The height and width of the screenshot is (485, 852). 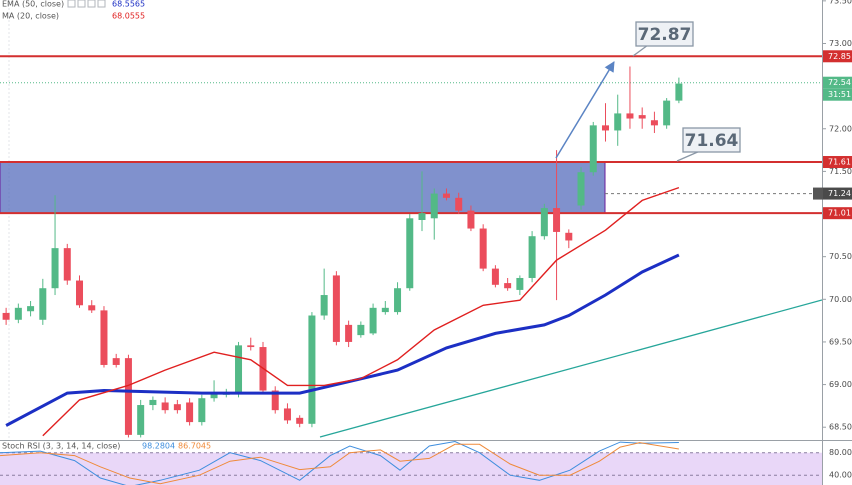 I want to click on stoch-d-line, so click(x=339, y=463).